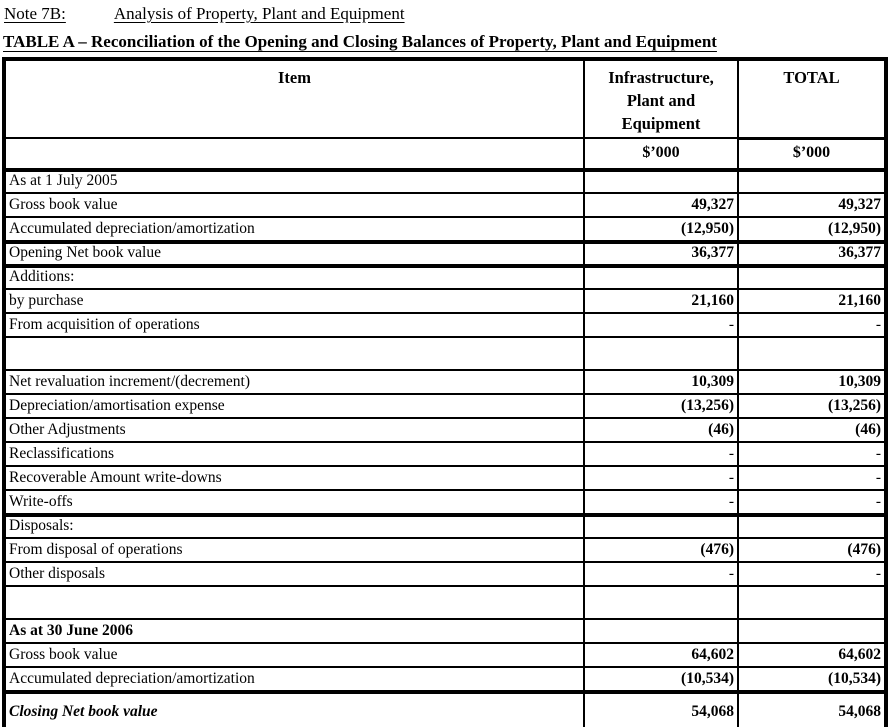 Image resolution: width=892 pixels, height=727 pixels. Describe the element at coordinates (810, 204) in the screenshot. I see `row-total-value: 49,327` at that location.